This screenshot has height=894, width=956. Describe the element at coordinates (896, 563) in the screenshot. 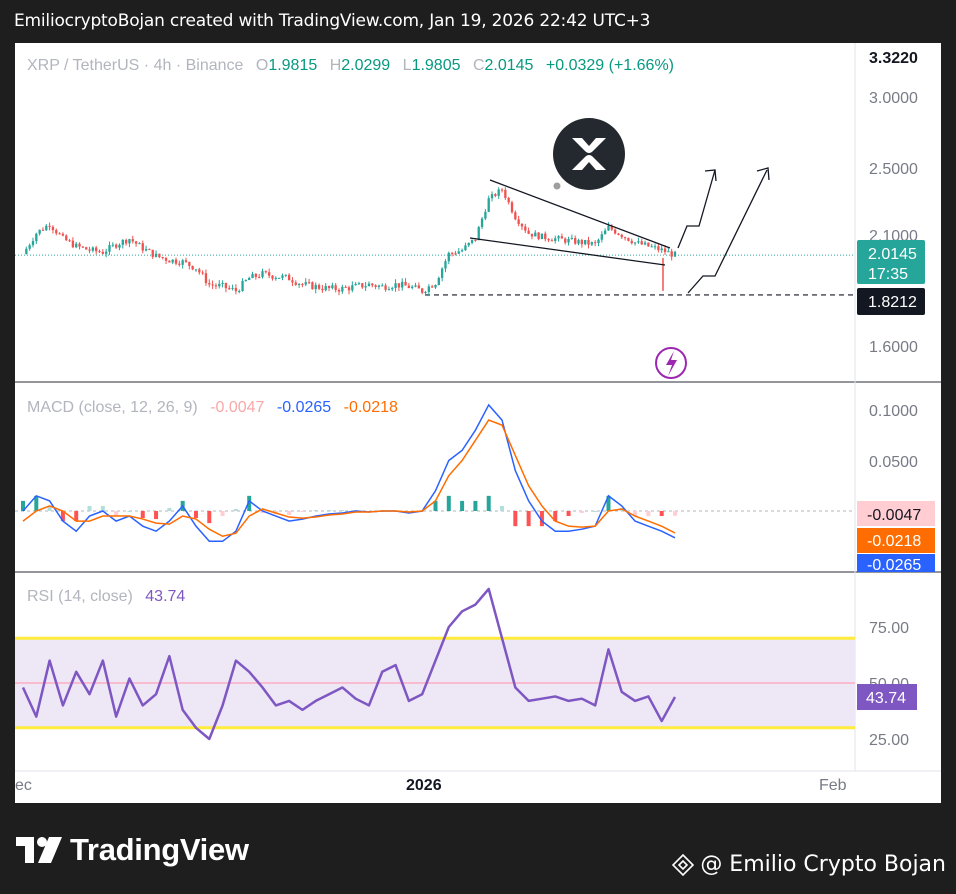

I see `macd-line-tag` at that location.